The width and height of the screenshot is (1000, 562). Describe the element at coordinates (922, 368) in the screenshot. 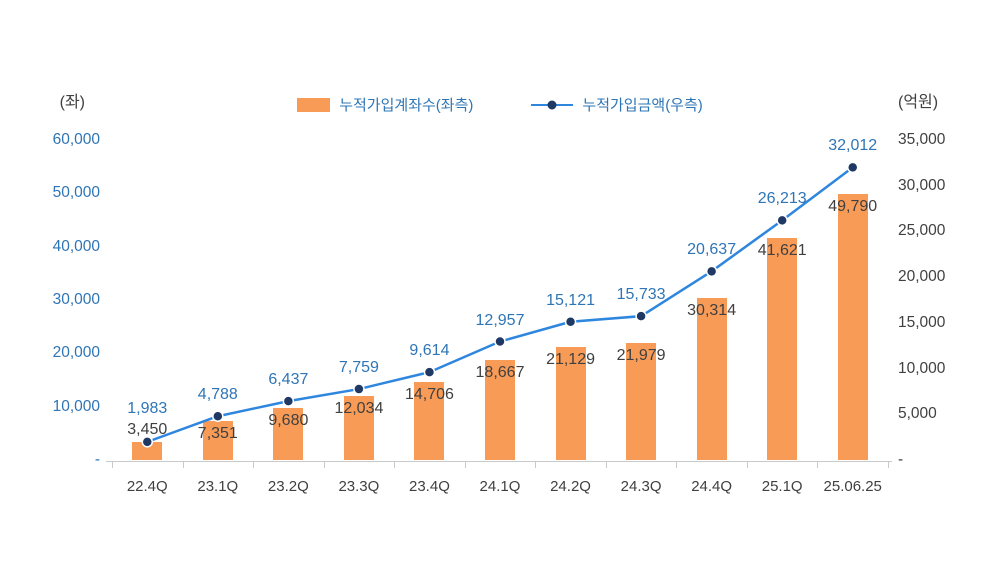

I see `right-axis-tick-label: 10,000` at that location.